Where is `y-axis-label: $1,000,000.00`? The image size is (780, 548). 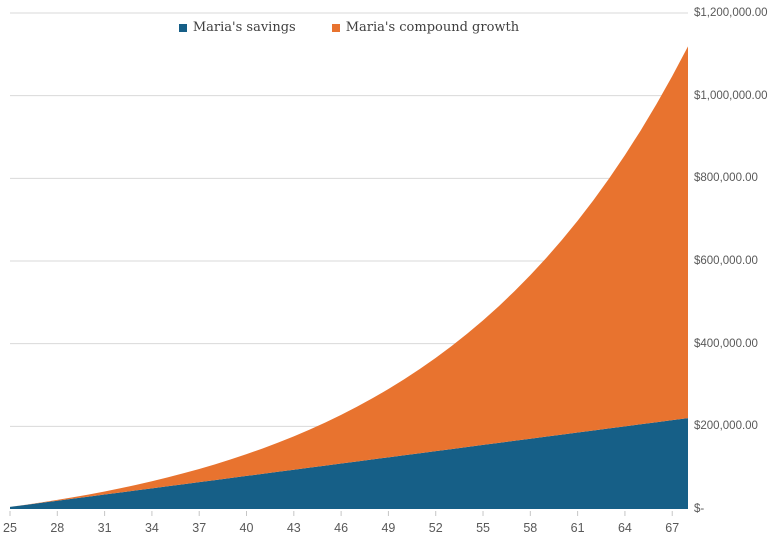
y-axis-label: $1,000,000.00 is located at coordinates (731, 95).